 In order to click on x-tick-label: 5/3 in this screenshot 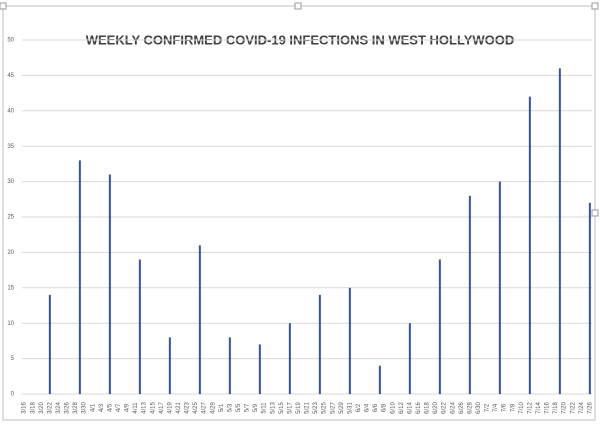, I will do `click(230, 407)`.